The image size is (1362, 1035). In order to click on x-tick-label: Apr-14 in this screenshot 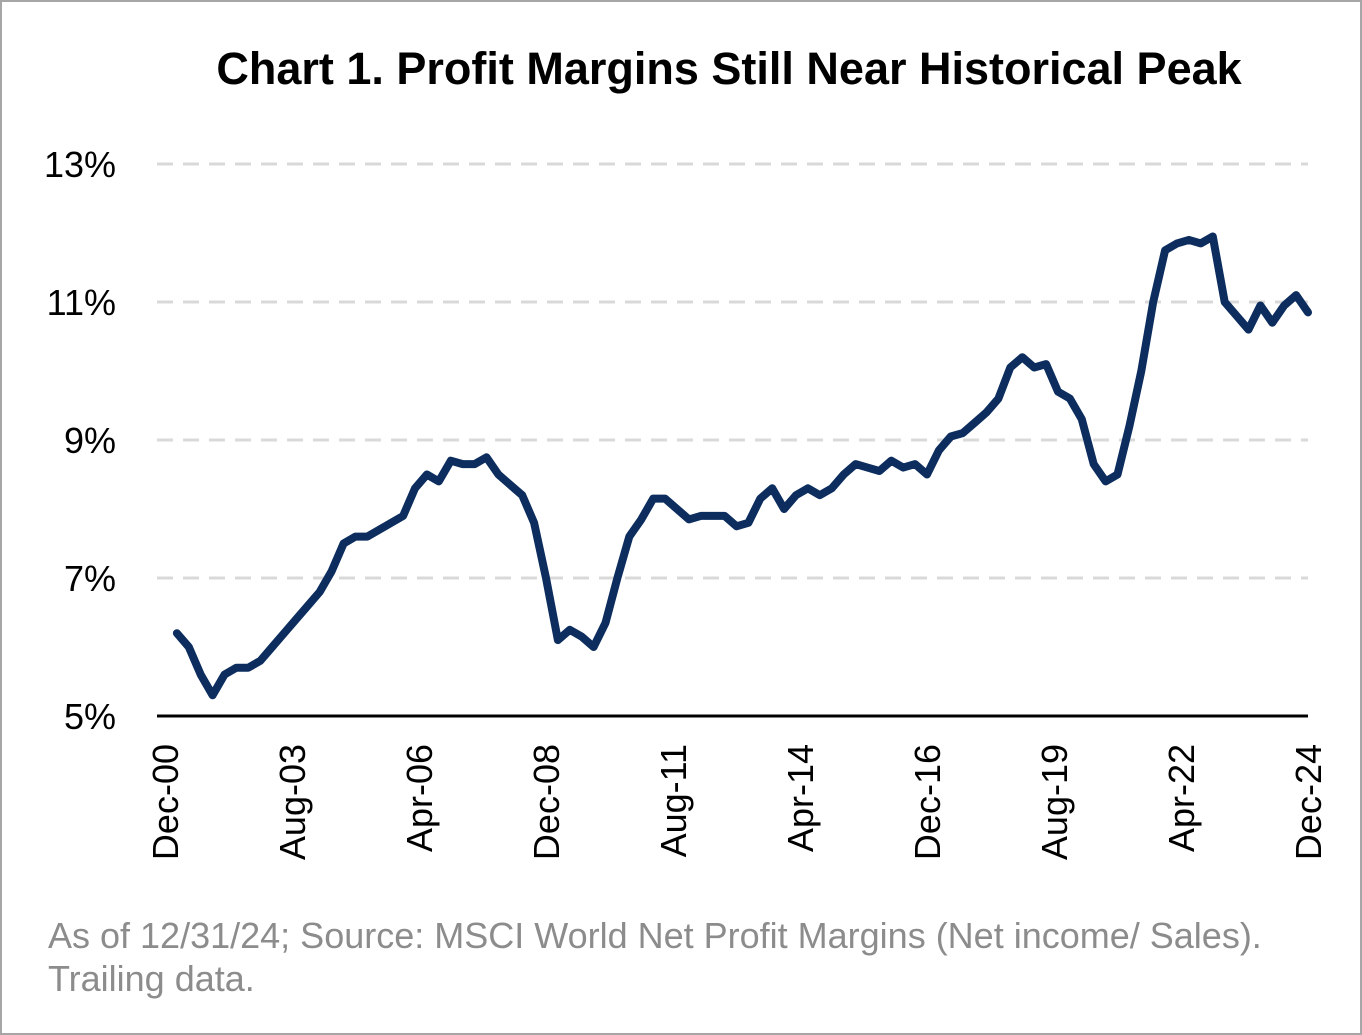, I will do `click(800, 798)`.